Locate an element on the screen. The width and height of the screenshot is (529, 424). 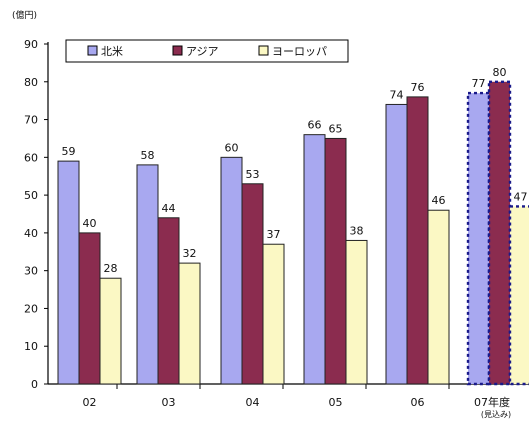
data-label: 74 is located at coordinates (397, 94).